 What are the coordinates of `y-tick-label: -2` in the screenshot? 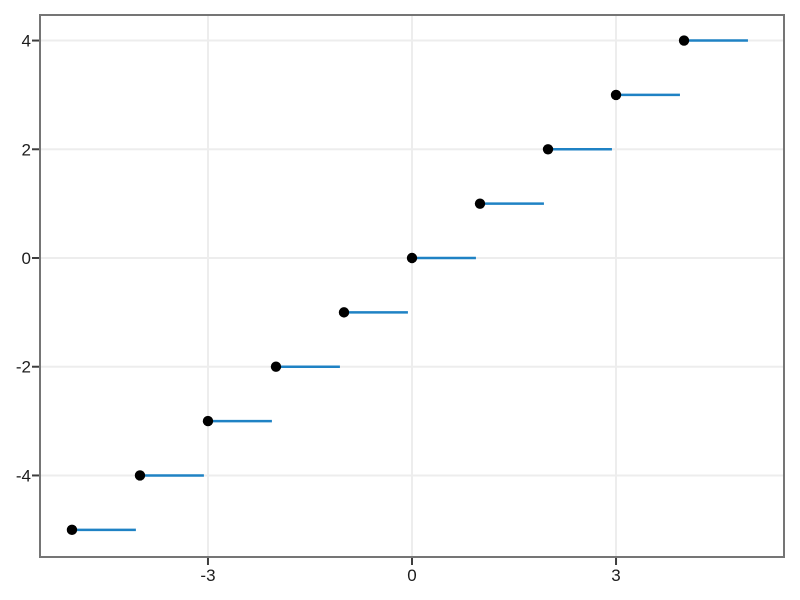 It's located at (23, 367).